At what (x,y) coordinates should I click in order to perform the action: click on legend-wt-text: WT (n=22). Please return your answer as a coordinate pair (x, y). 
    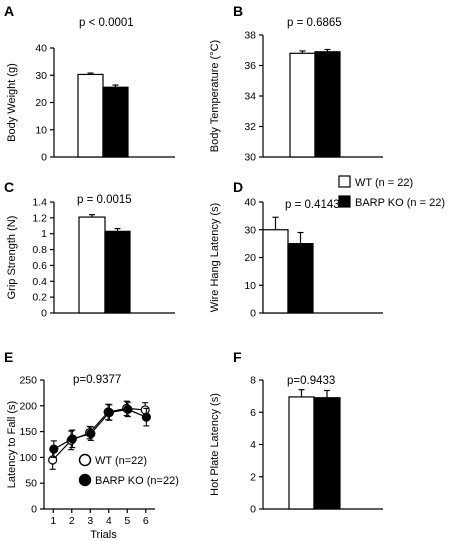
    Looking at the image, I should click on (121, 461).